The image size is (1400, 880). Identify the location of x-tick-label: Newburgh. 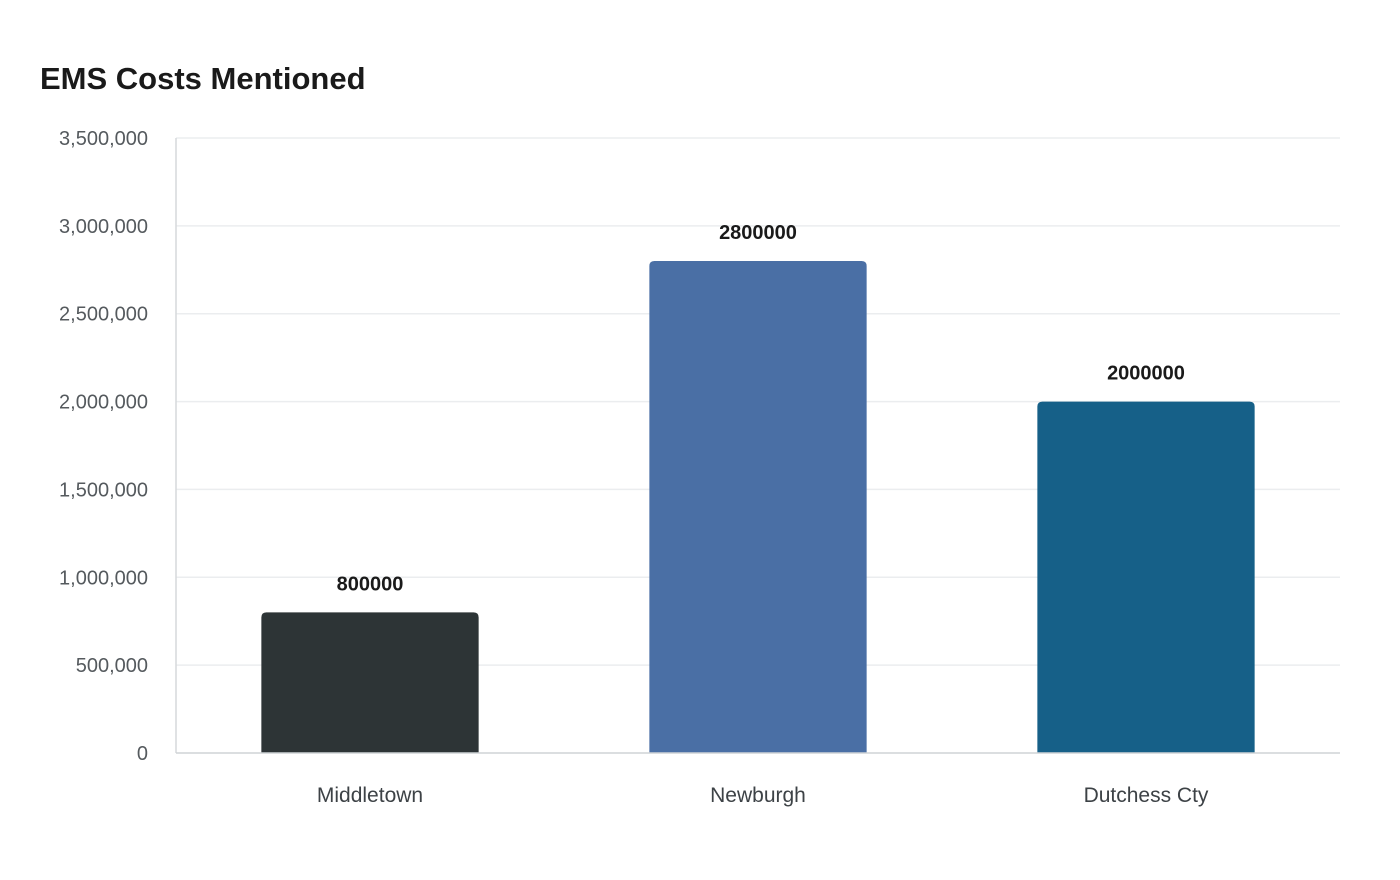
(758, 795).